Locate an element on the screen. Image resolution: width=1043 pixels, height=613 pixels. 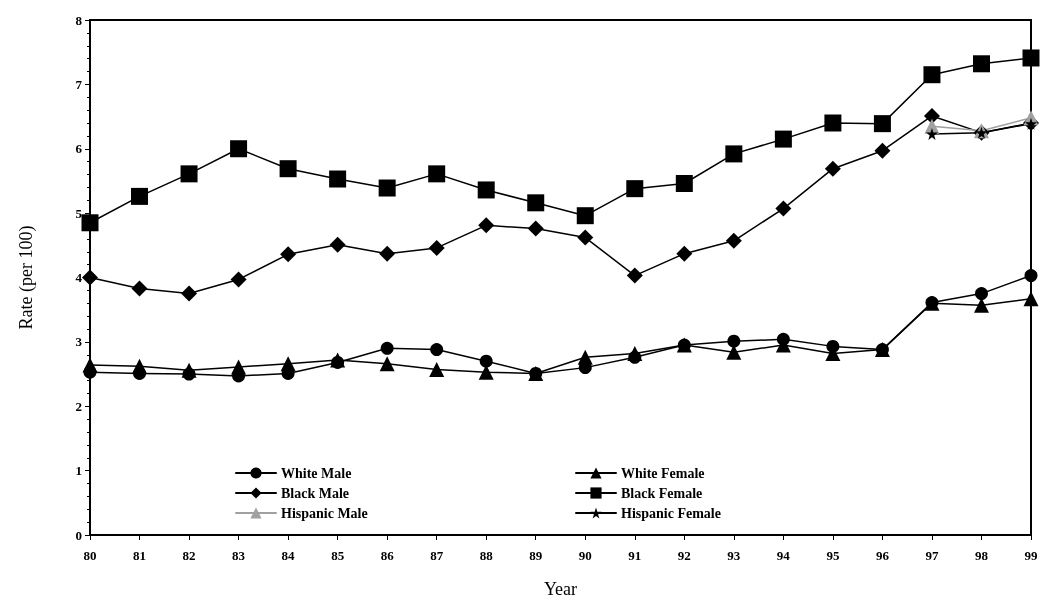
y-tick-label: 0 is located at coordinates (78, 535).